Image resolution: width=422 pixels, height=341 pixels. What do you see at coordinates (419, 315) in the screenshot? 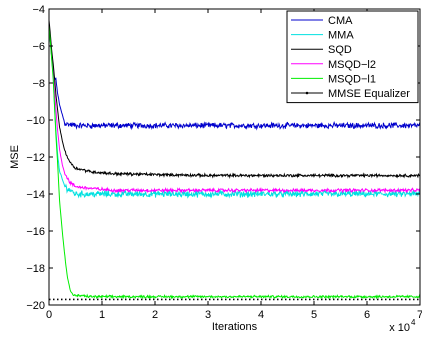
I see `x-tick-label: 7` at bounding box center [419, 315].